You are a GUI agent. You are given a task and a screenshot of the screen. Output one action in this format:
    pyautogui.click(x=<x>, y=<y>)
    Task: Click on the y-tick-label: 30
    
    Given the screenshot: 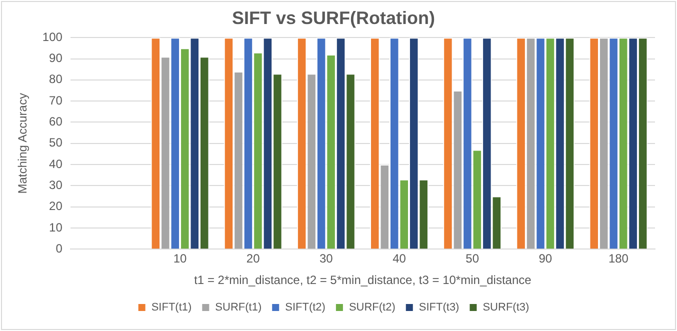 What is the action you would take?
    pyautogui.click(x=56, y=185)
    